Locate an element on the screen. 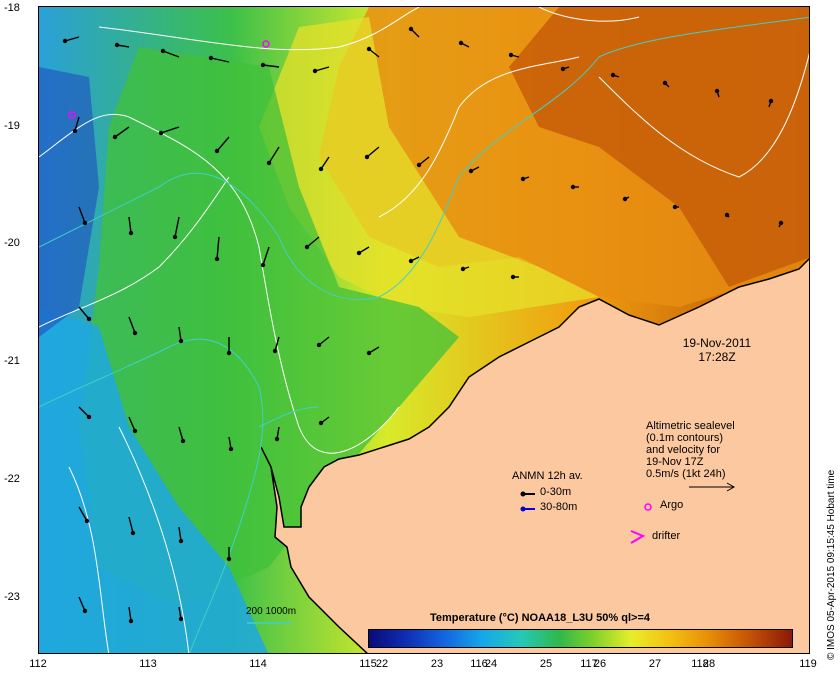 Image resolution: width=840 pixels, height=680 pixels. colorbar-tick: 23 is located at coordinates (437, 664).